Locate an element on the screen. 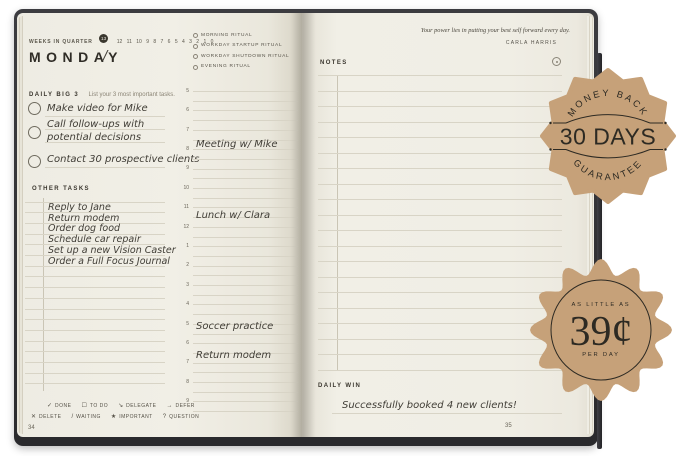 Image resolution: width=679 pixels, height=456 pixels. price-badge-top-text: AS LITTLE AS is located at coordinates (601, 305).